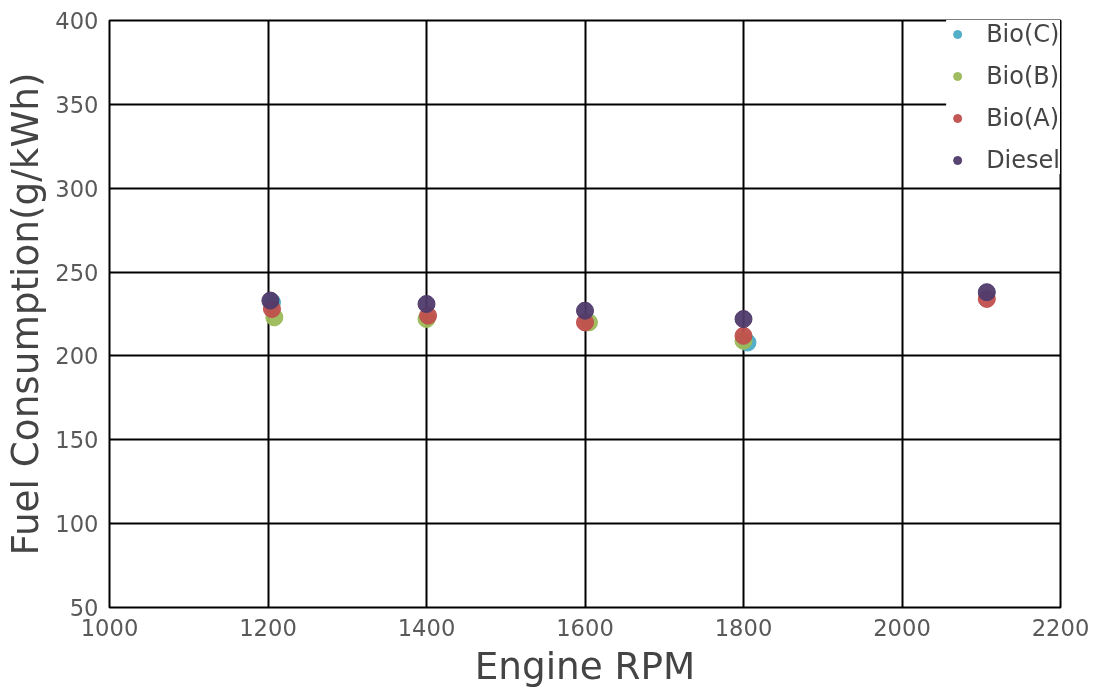 Image resolution: width=1112 pixels, height=698 pixels. I want to click on y-tick-label: 250, so click(77, 272).